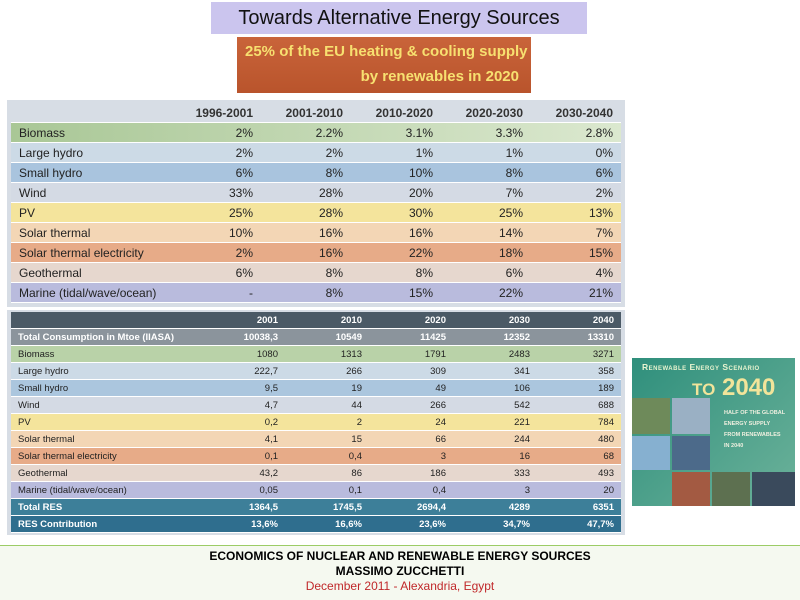  What do you see at coordinates (495, 354) in the screenshot?
I see `value-cell: 2483` at bounding box center [495, 354].